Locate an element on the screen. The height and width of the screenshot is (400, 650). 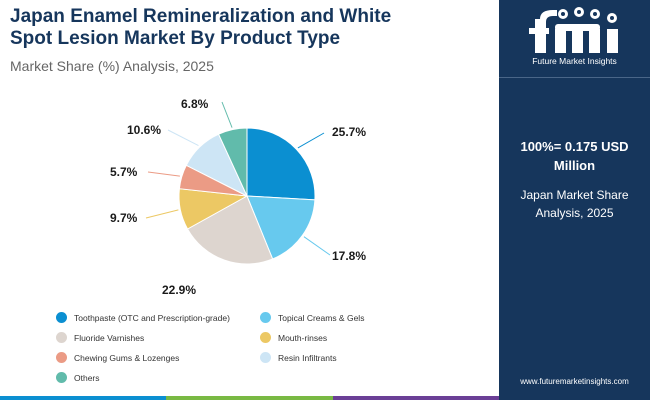
legend-label: Others is located at coordinates (87, 377).